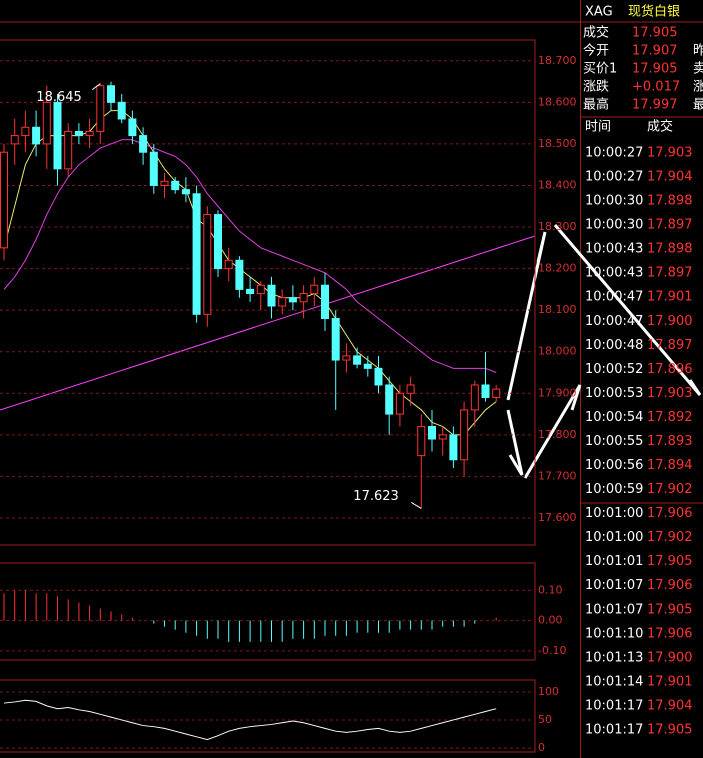 This screenshot has width=703, height=758. I want to click on indicator-line, so click(250, 720).